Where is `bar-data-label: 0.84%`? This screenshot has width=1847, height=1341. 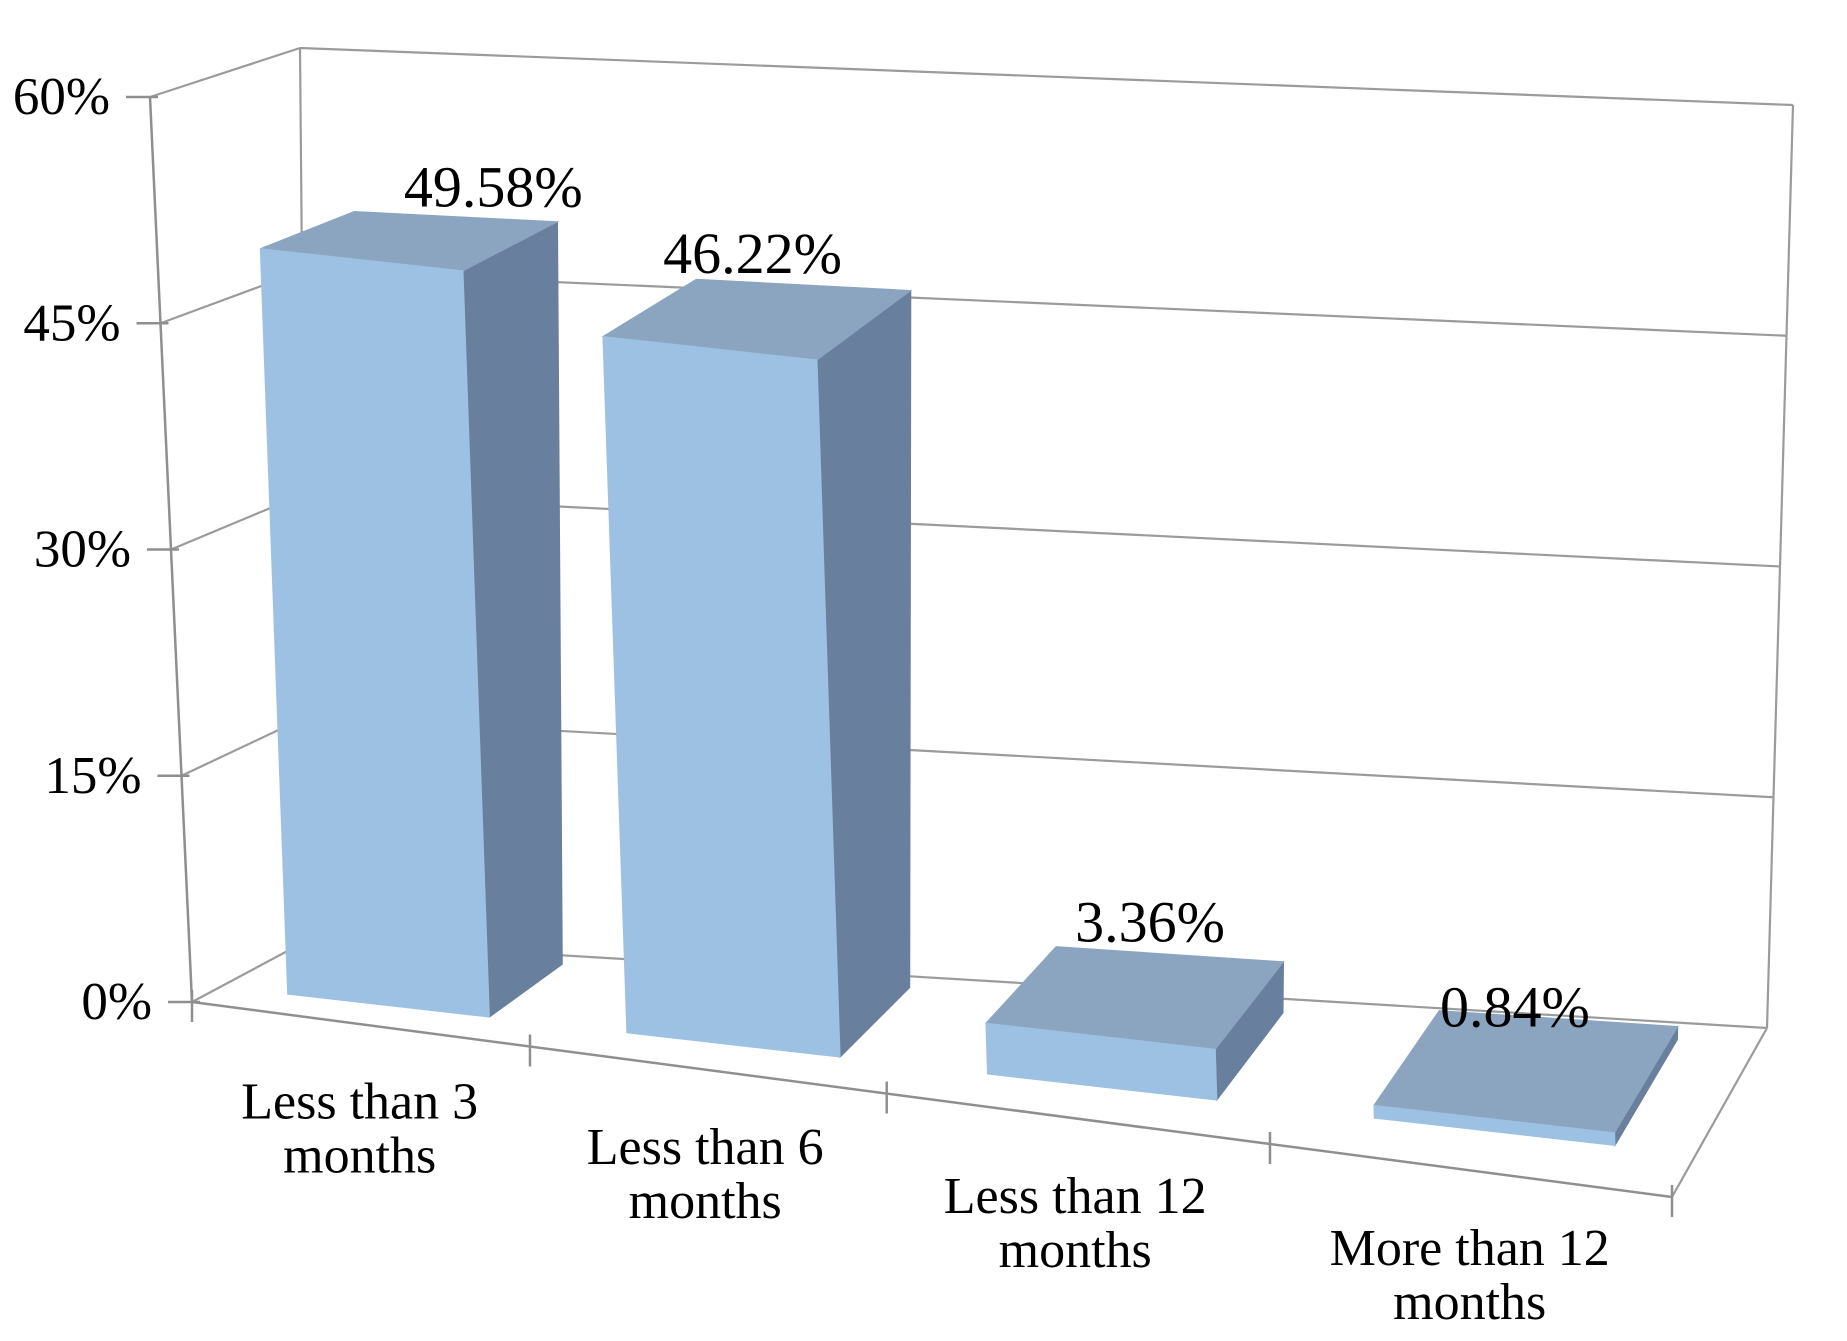
bar-data-label: 0.84% is located at coordinates (1515, 1006).